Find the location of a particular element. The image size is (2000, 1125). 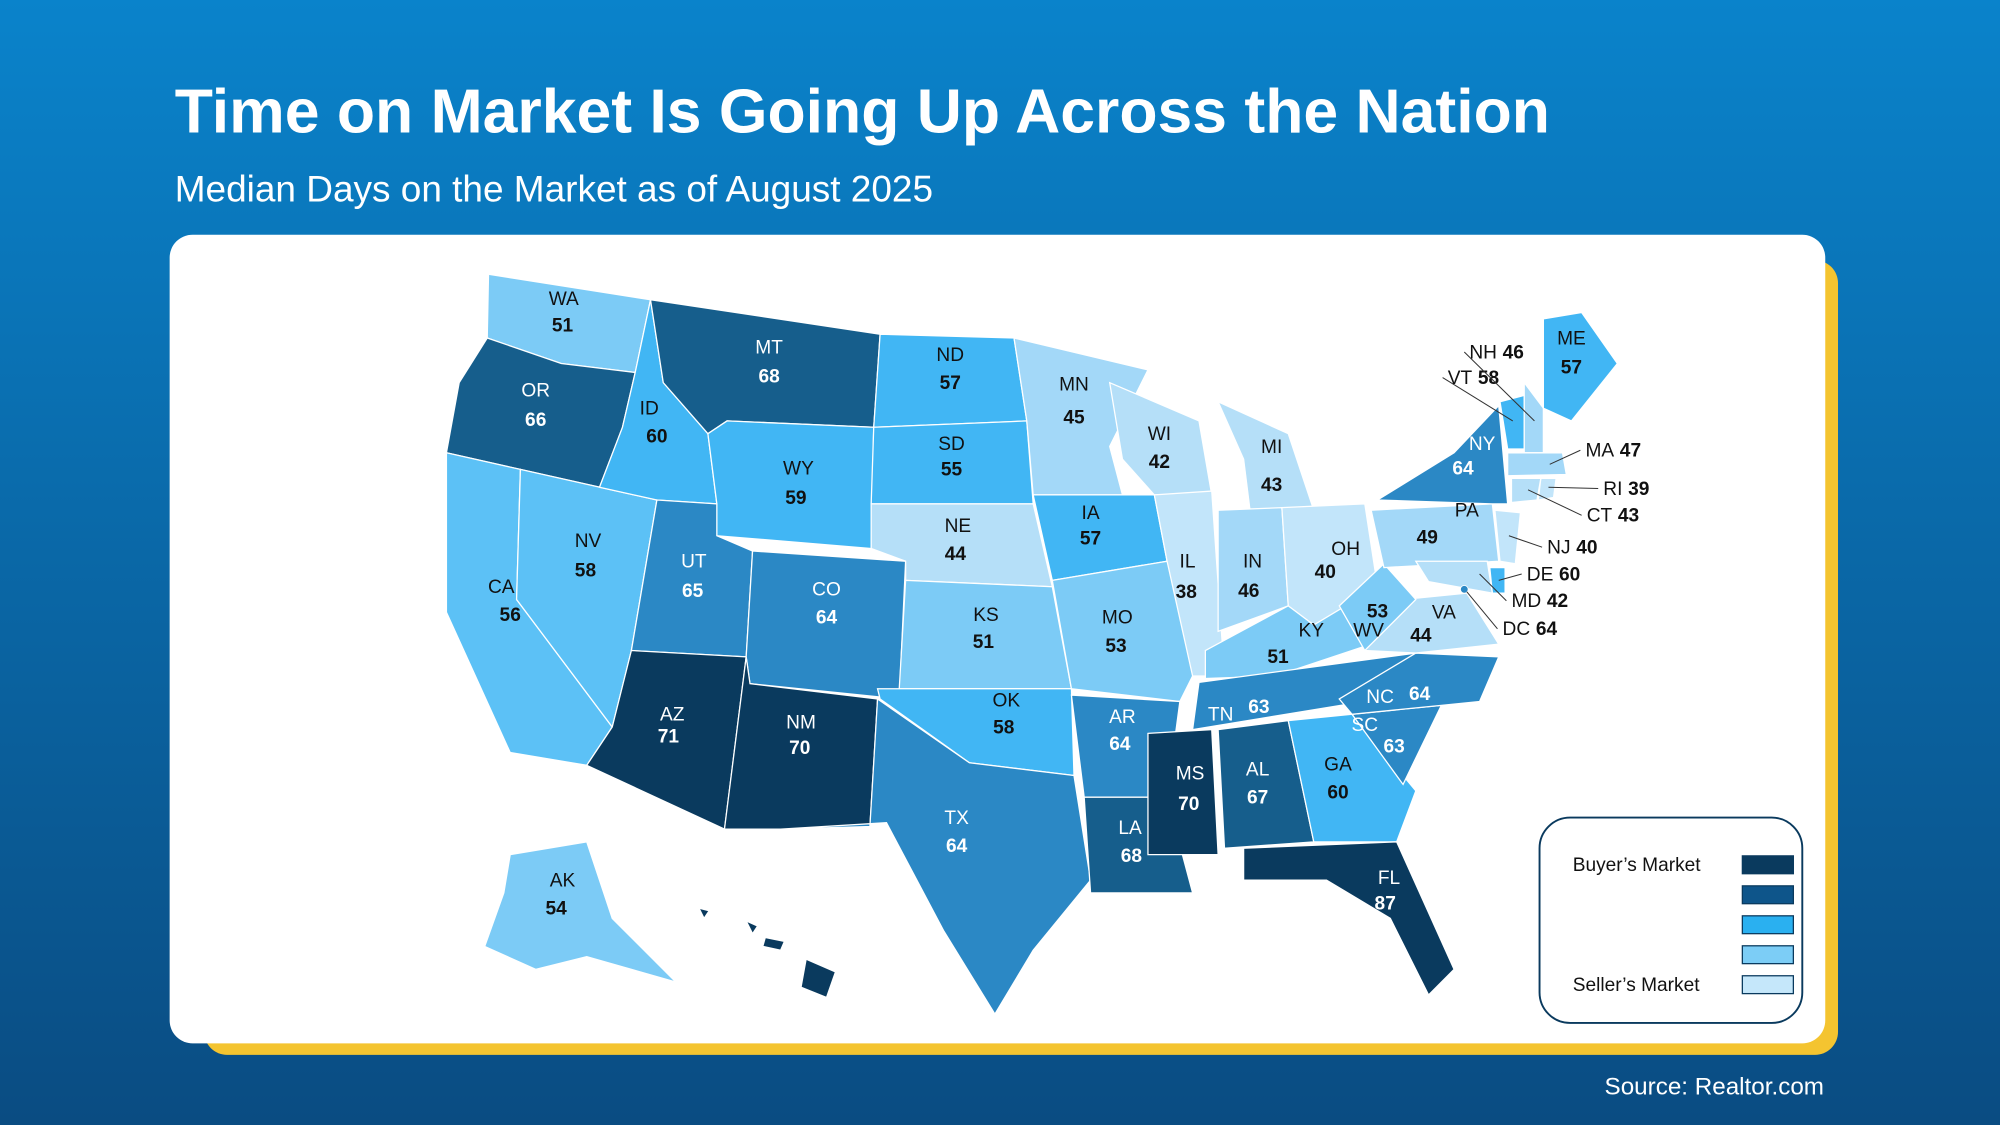

state-value: 68 is located at coordinates (769, 377).